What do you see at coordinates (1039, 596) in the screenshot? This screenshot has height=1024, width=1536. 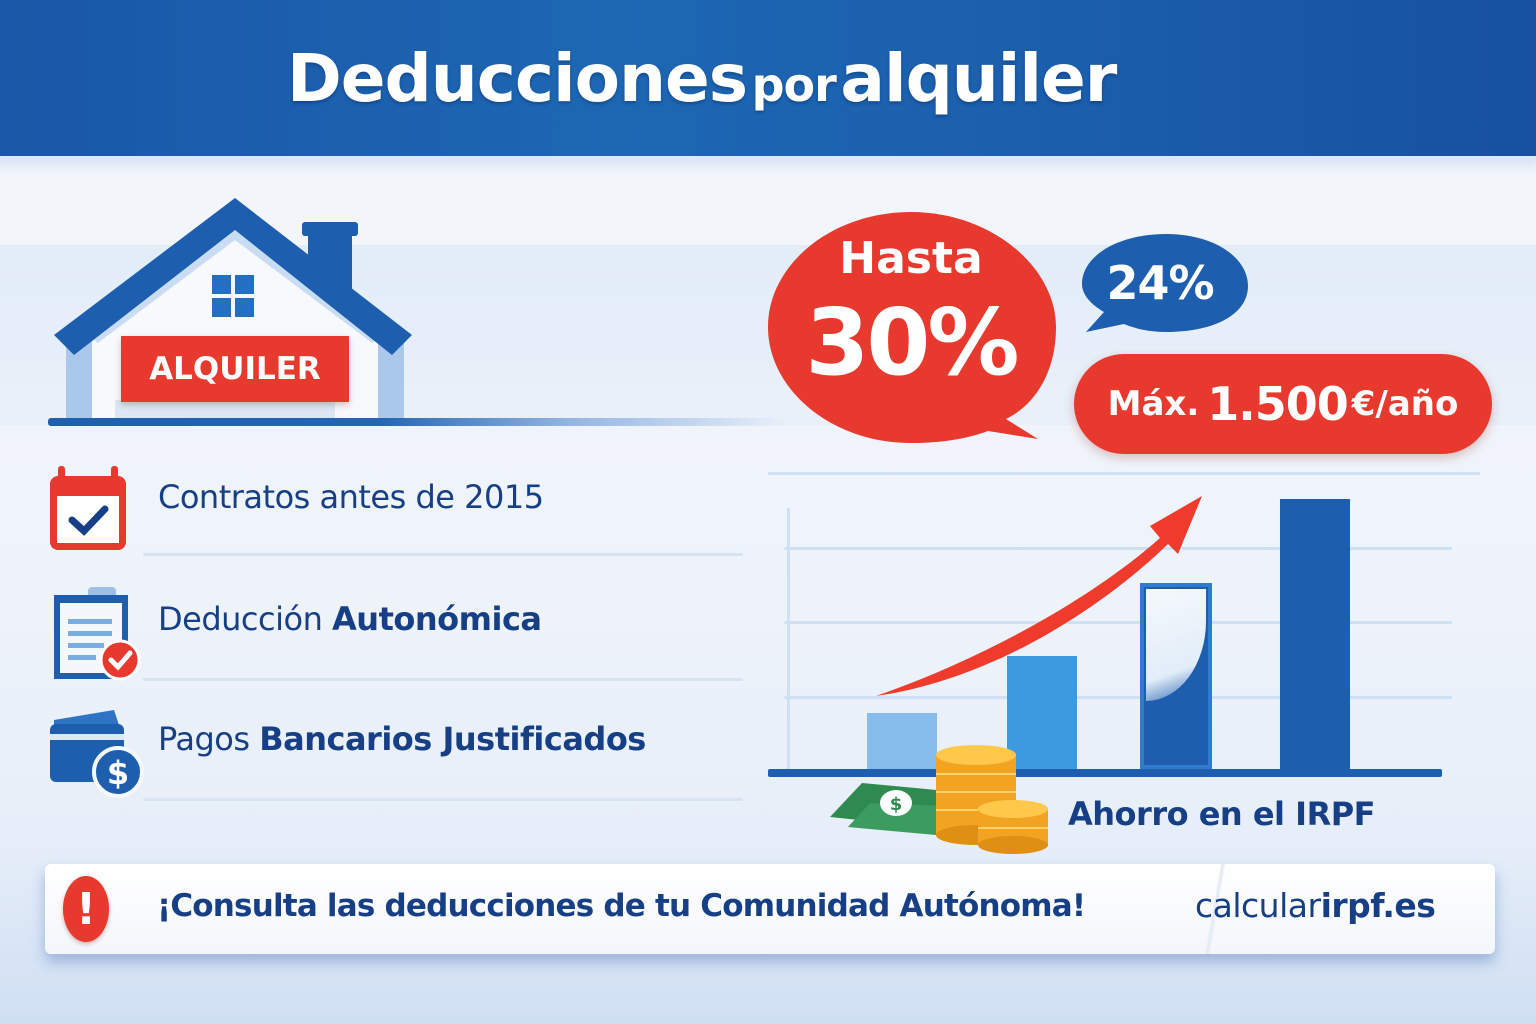 I see `trend-arrow-icon` at bounding box center [1039, 596].